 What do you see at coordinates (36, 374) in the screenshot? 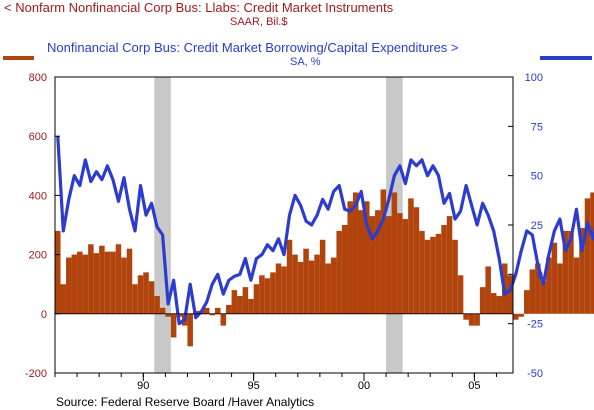
I see `left-tick-label: -200` at bounding box center [36, 374].